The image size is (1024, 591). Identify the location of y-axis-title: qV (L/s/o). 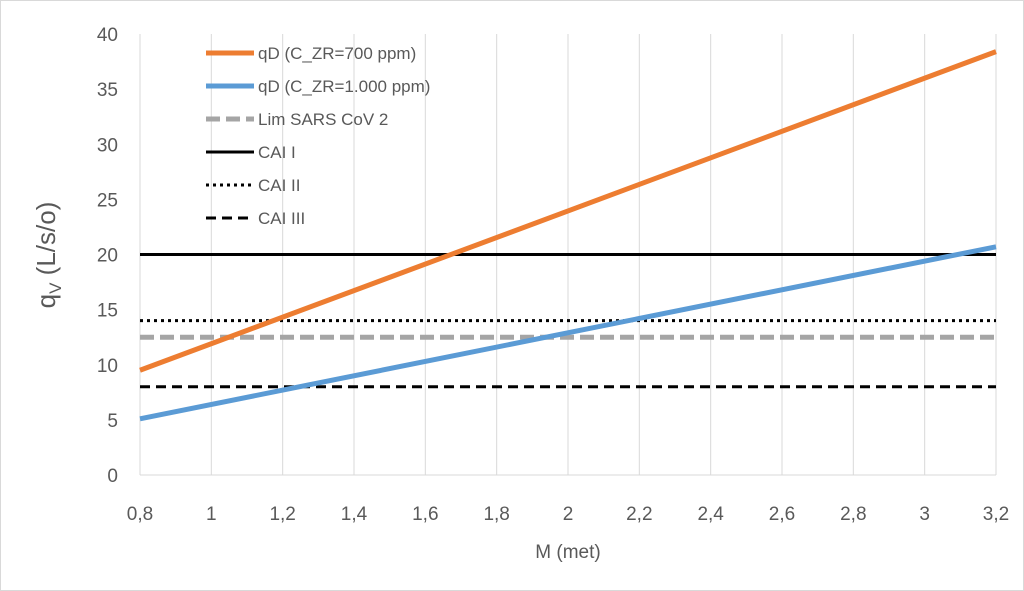
(48, 255).